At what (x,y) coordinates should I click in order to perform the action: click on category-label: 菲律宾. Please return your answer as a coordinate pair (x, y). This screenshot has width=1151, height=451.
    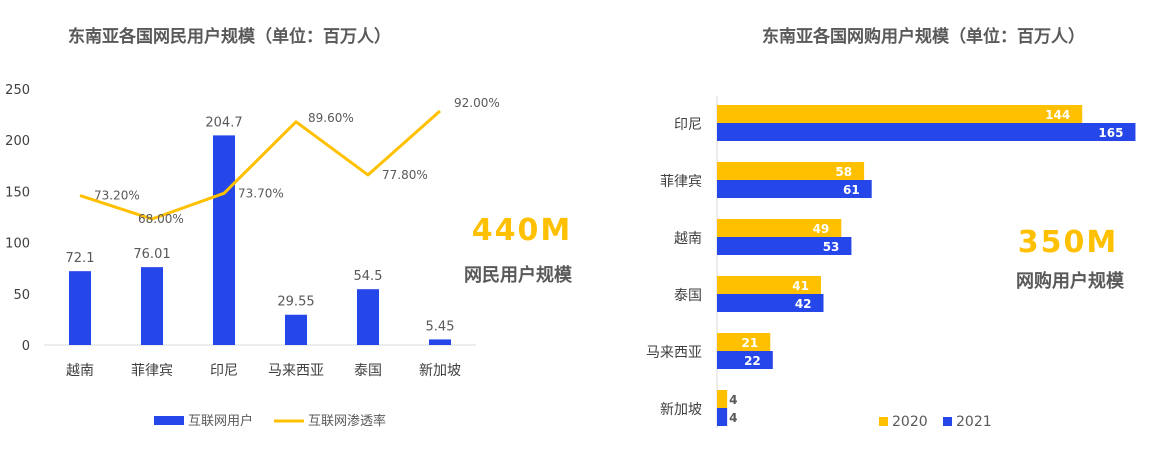
    Looking at the image, I should click on (681, 182).